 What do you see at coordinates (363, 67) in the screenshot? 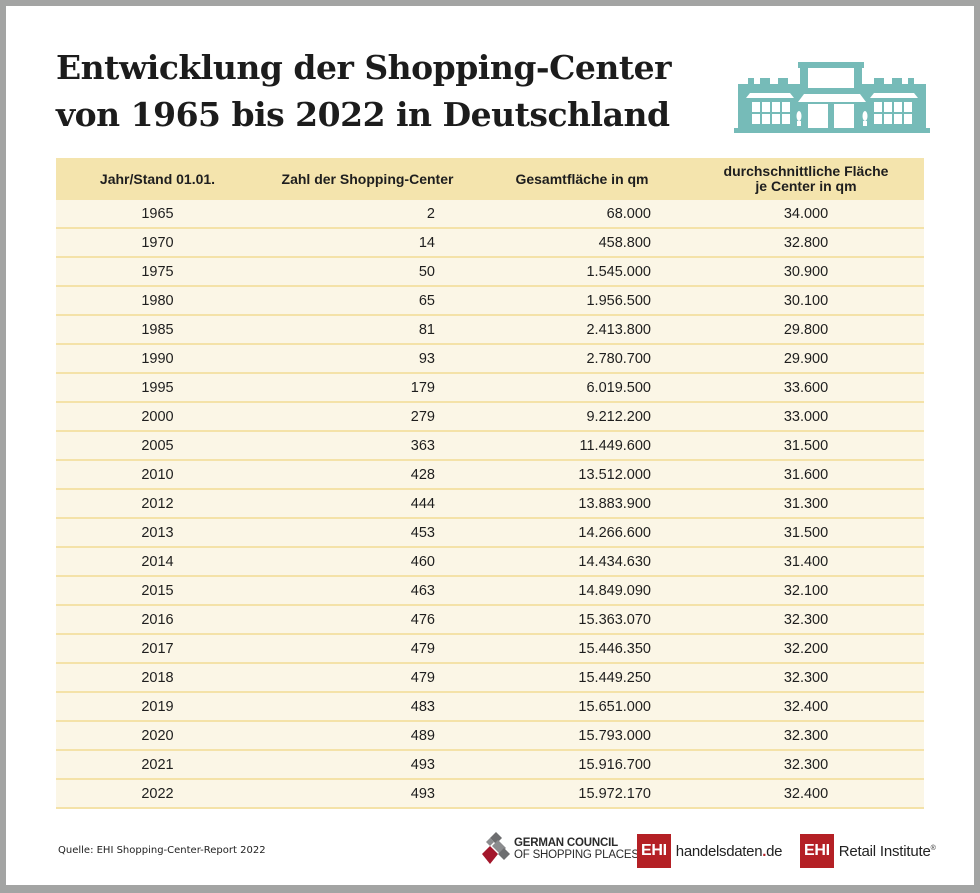
I see `title-line-1: Entwicklung der Shopping-Center` at bounding box center [363, 67].